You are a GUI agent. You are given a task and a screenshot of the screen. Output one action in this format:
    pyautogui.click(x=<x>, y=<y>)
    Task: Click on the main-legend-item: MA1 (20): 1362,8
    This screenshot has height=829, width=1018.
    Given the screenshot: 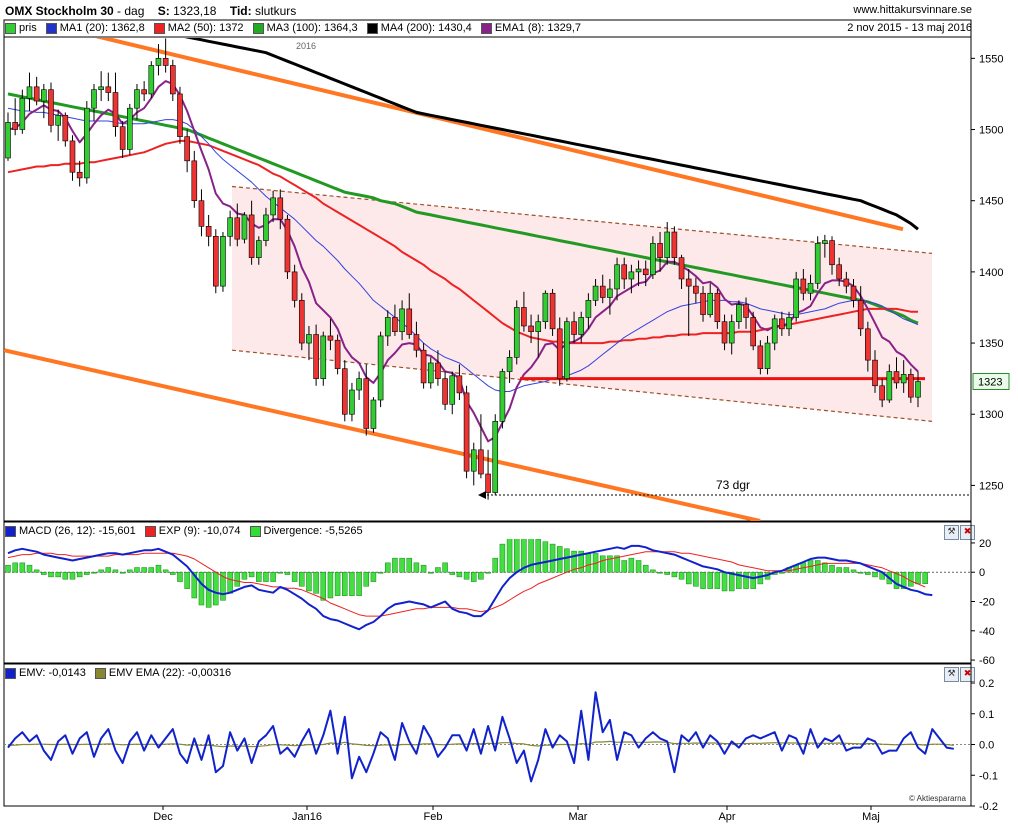 What is the action you would take?
    pyautogui.click(x=95, y=28)
    